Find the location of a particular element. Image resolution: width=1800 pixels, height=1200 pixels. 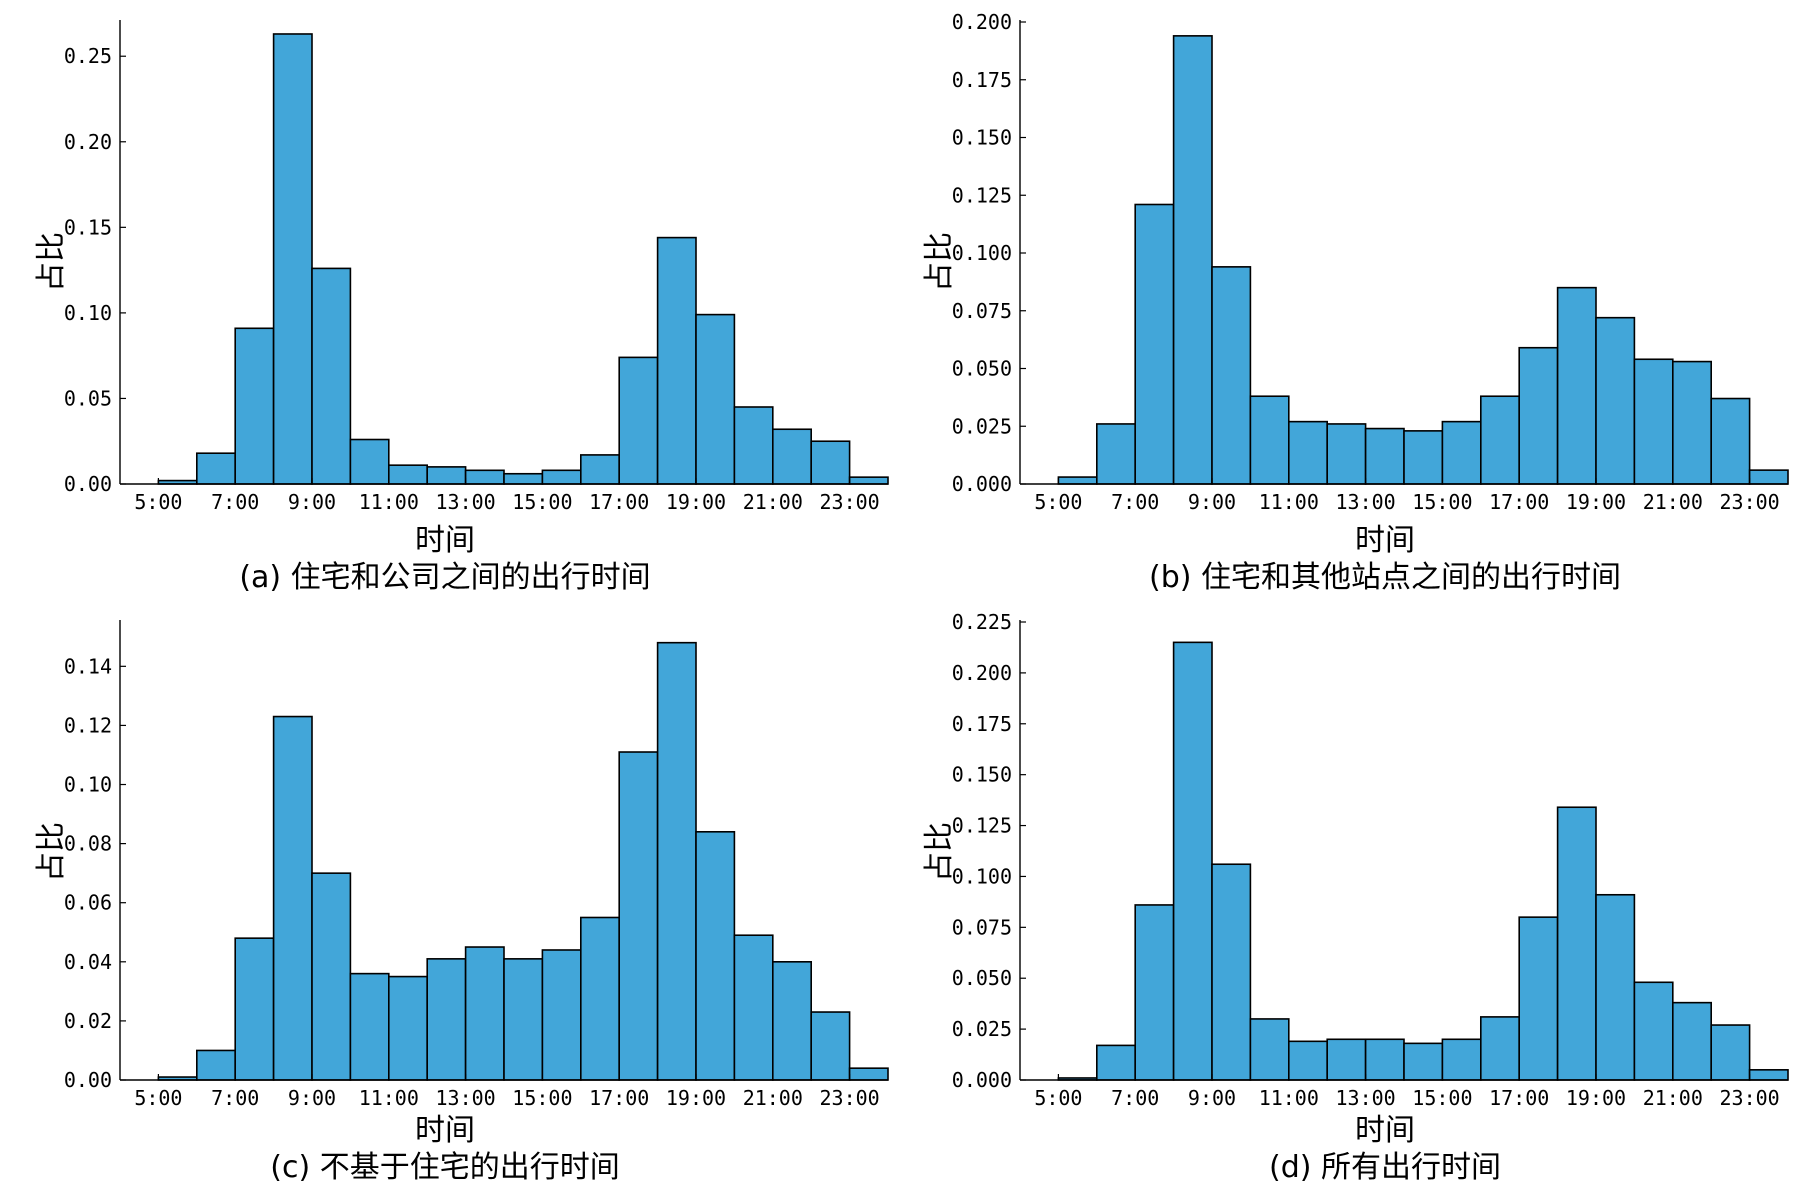

y-tick-label: 0.04 is located at coordinates (88, 962).